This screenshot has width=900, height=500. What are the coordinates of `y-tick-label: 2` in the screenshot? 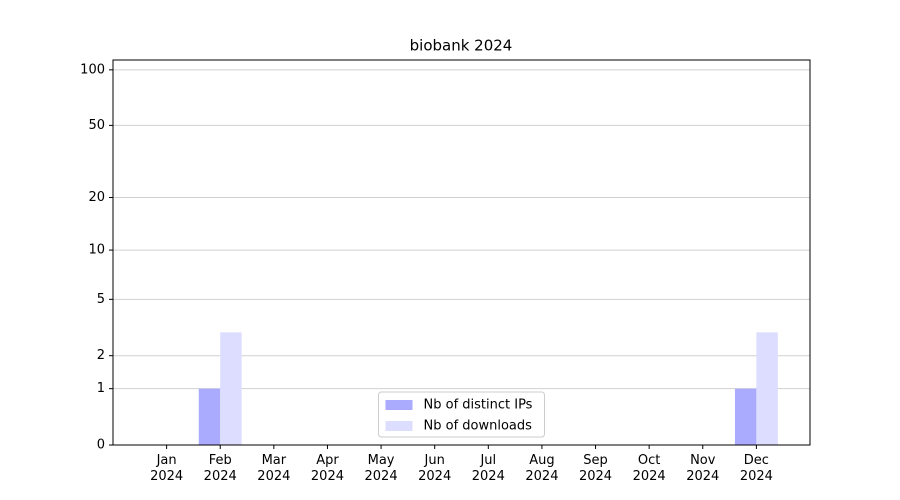 It's located at (101, 355).